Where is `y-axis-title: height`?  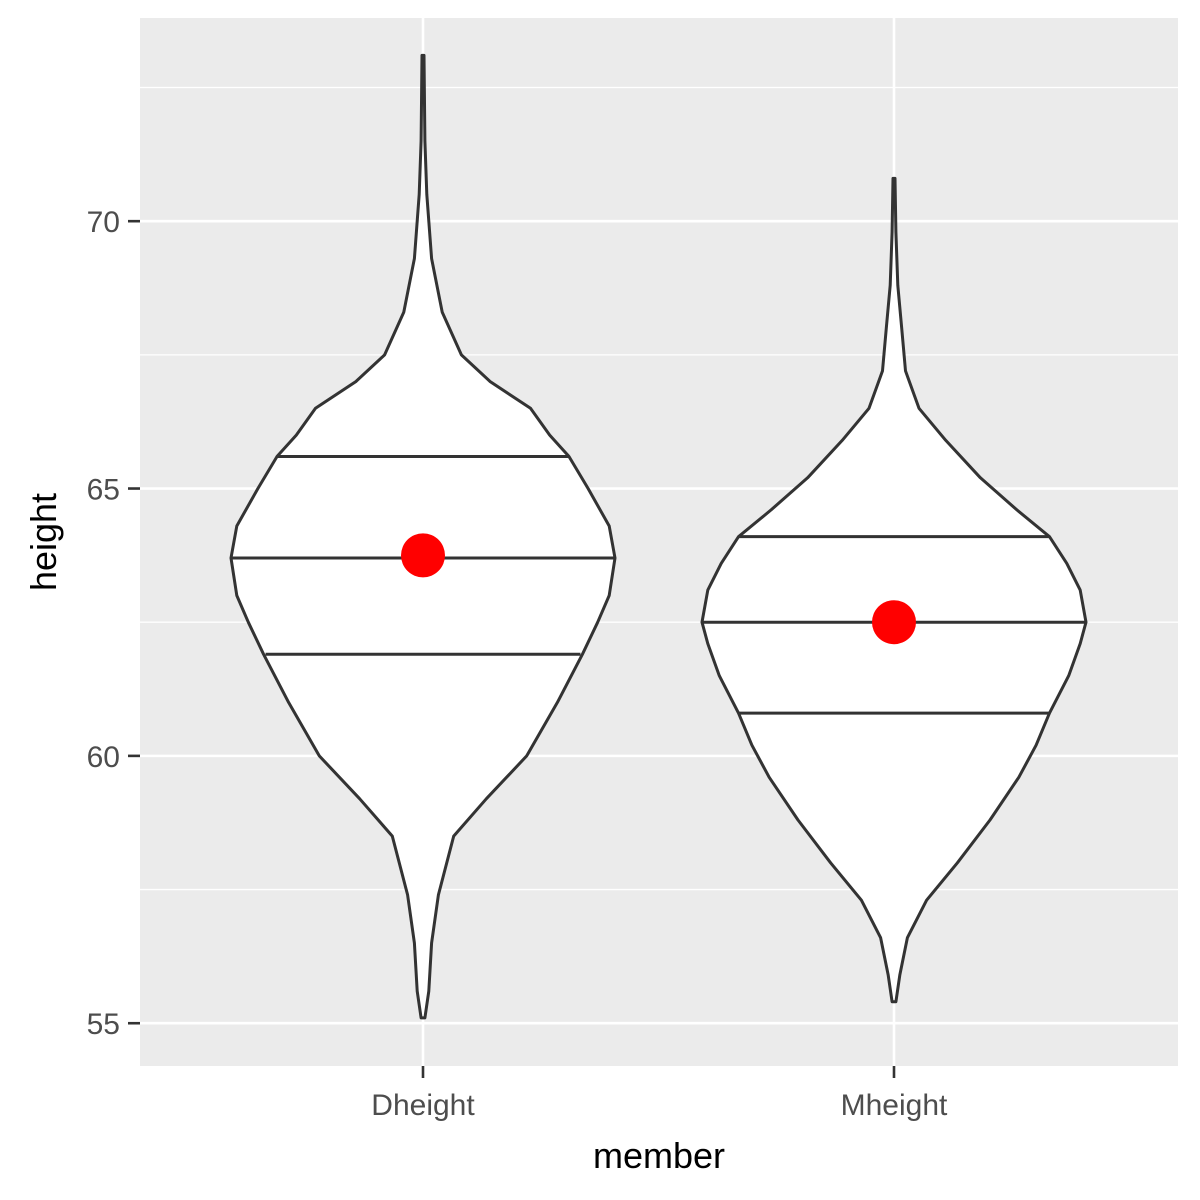
y-axis-title: height is located at coordinates (43, 542).